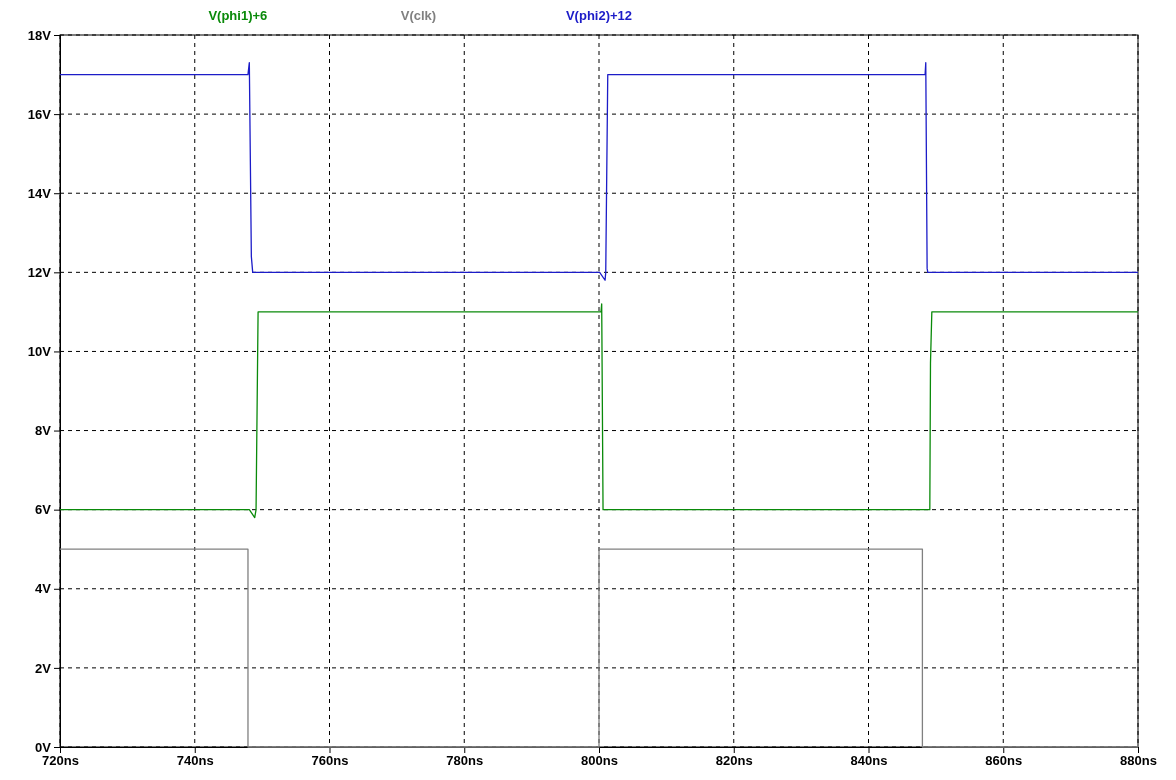  What do you see at coordinates (330, 761) in the screenshot?
I see `x-tick-label: 760ns` at bounding box center [330, 761].